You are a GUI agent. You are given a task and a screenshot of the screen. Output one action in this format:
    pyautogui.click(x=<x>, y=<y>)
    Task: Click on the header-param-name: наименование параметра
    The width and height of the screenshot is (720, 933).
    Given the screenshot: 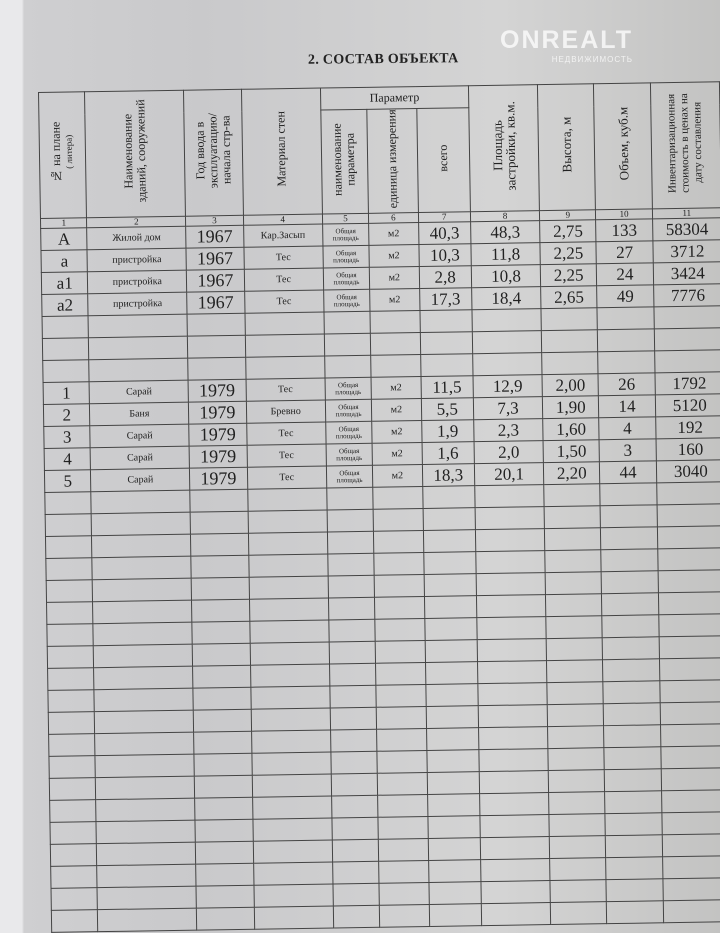 What is the action you would take?
    pyautogui.click(x=344, y=162)
    